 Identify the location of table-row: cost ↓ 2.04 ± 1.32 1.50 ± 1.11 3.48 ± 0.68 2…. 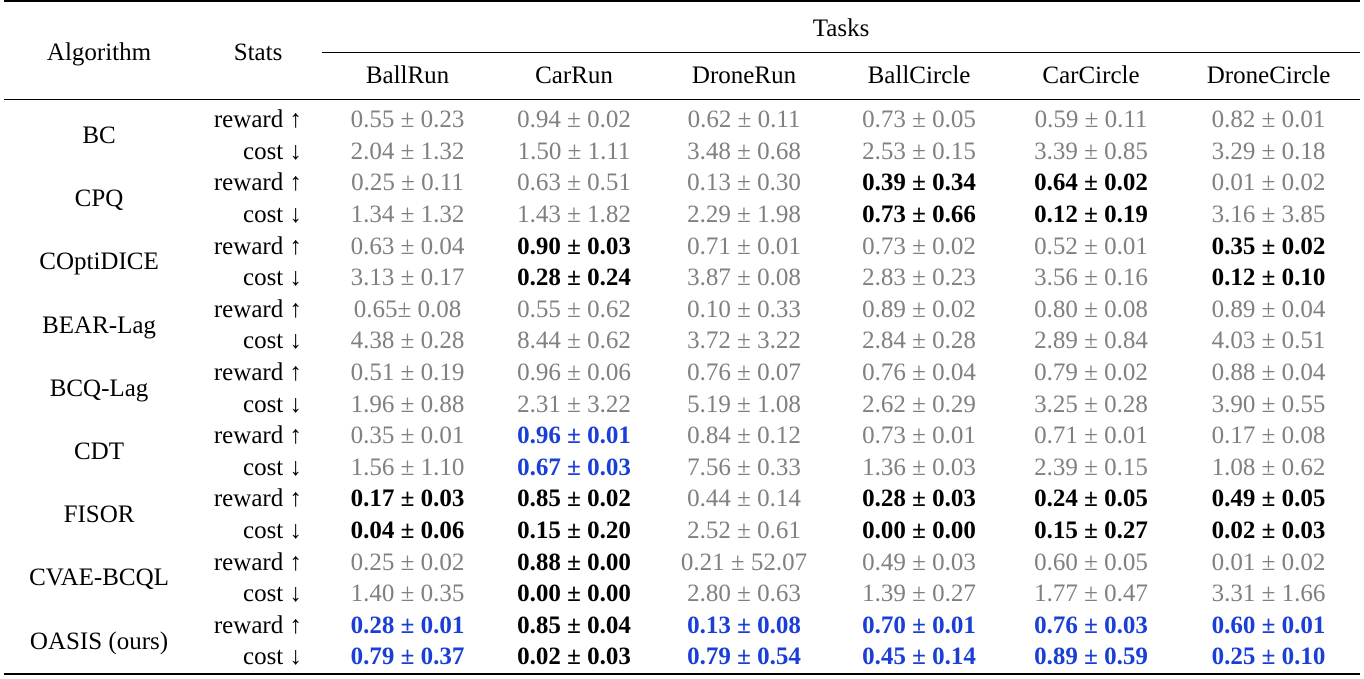
(682, 152).